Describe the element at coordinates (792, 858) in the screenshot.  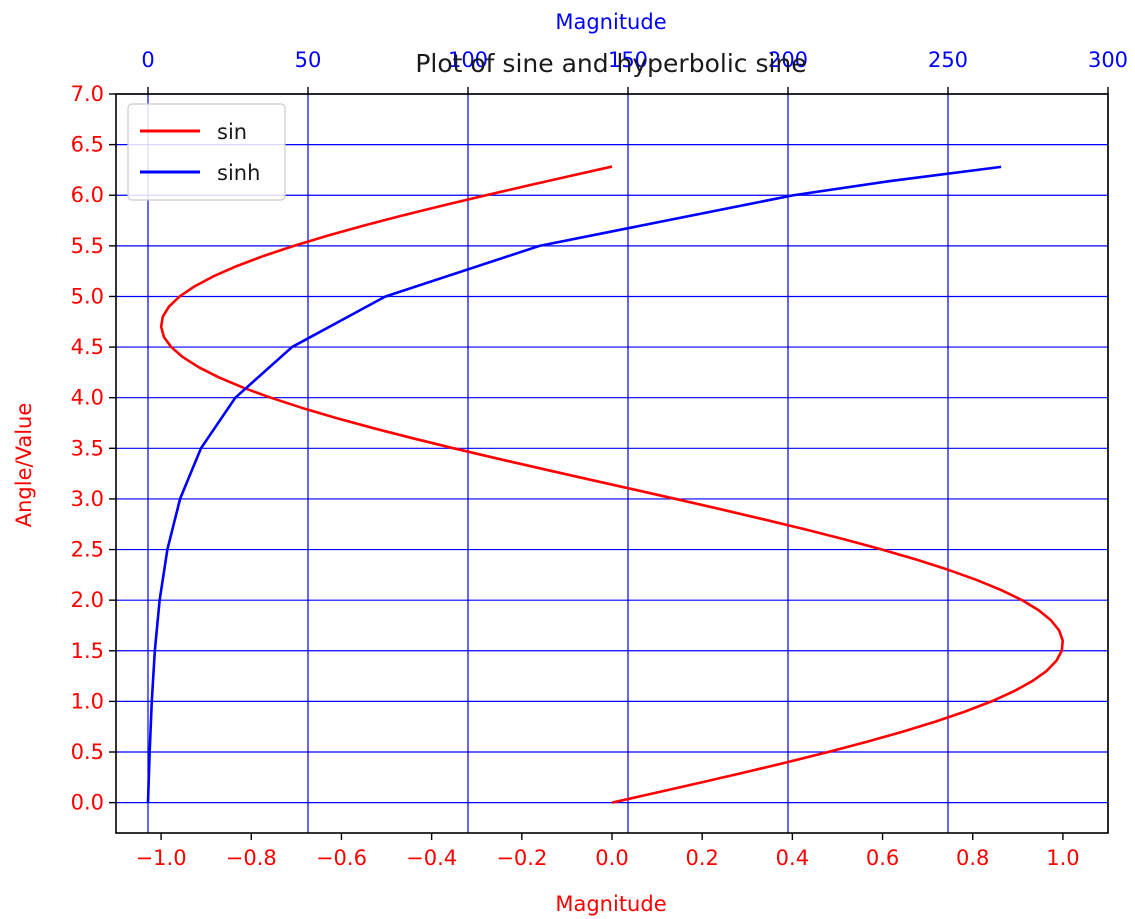
I see `x-bottom-tick-label-7: 0.4` at that location.